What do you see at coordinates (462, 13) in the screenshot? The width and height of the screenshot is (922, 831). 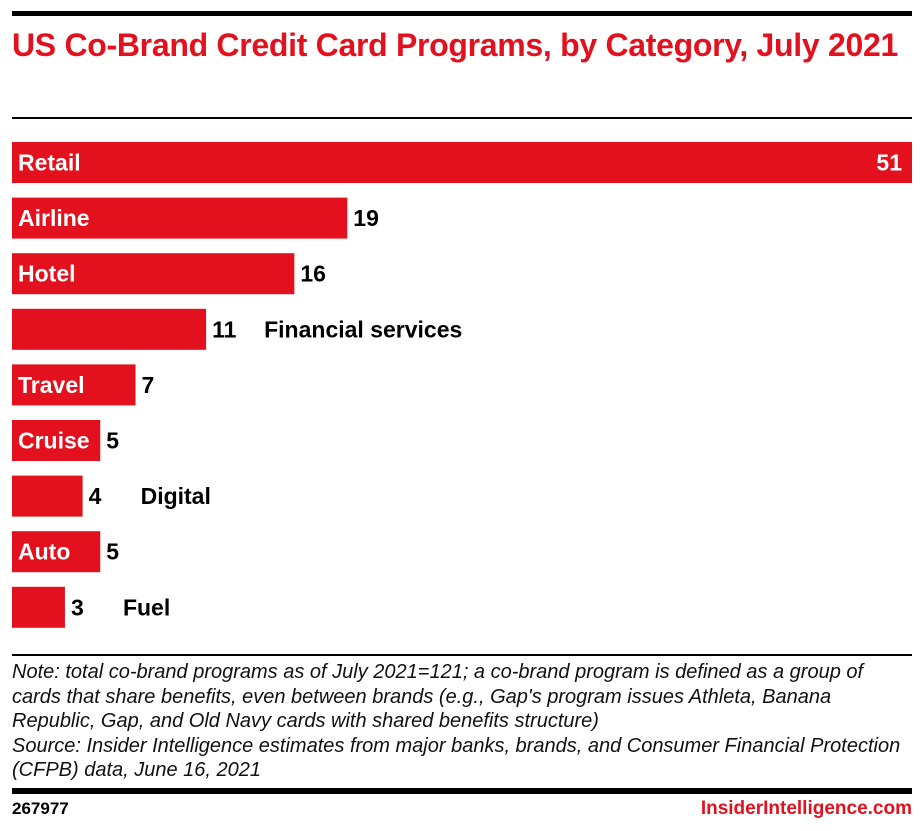 I see `top-rule` at bounding box center [462, 13].